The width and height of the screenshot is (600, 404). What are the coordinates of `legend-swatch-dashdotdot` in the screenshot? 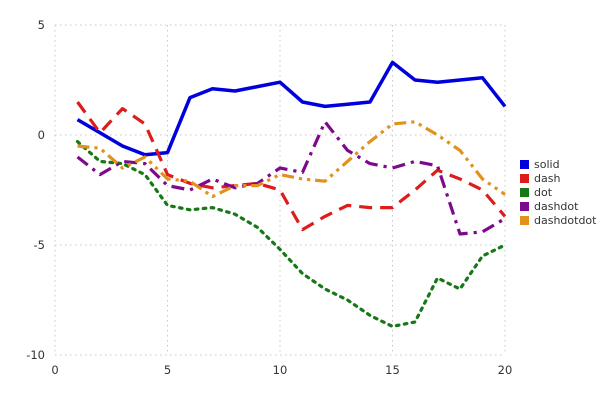 It's located at (524, 220).